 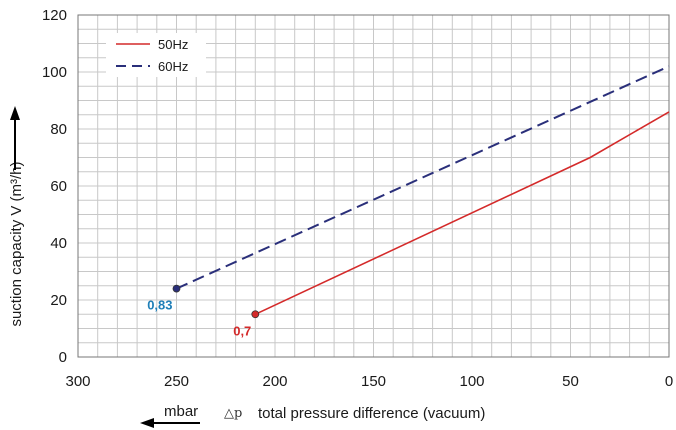 What do you see at coordinates (176, 381) in the screenshot?
I see `x-tick-label: 250` at bounding box center [176, 381].